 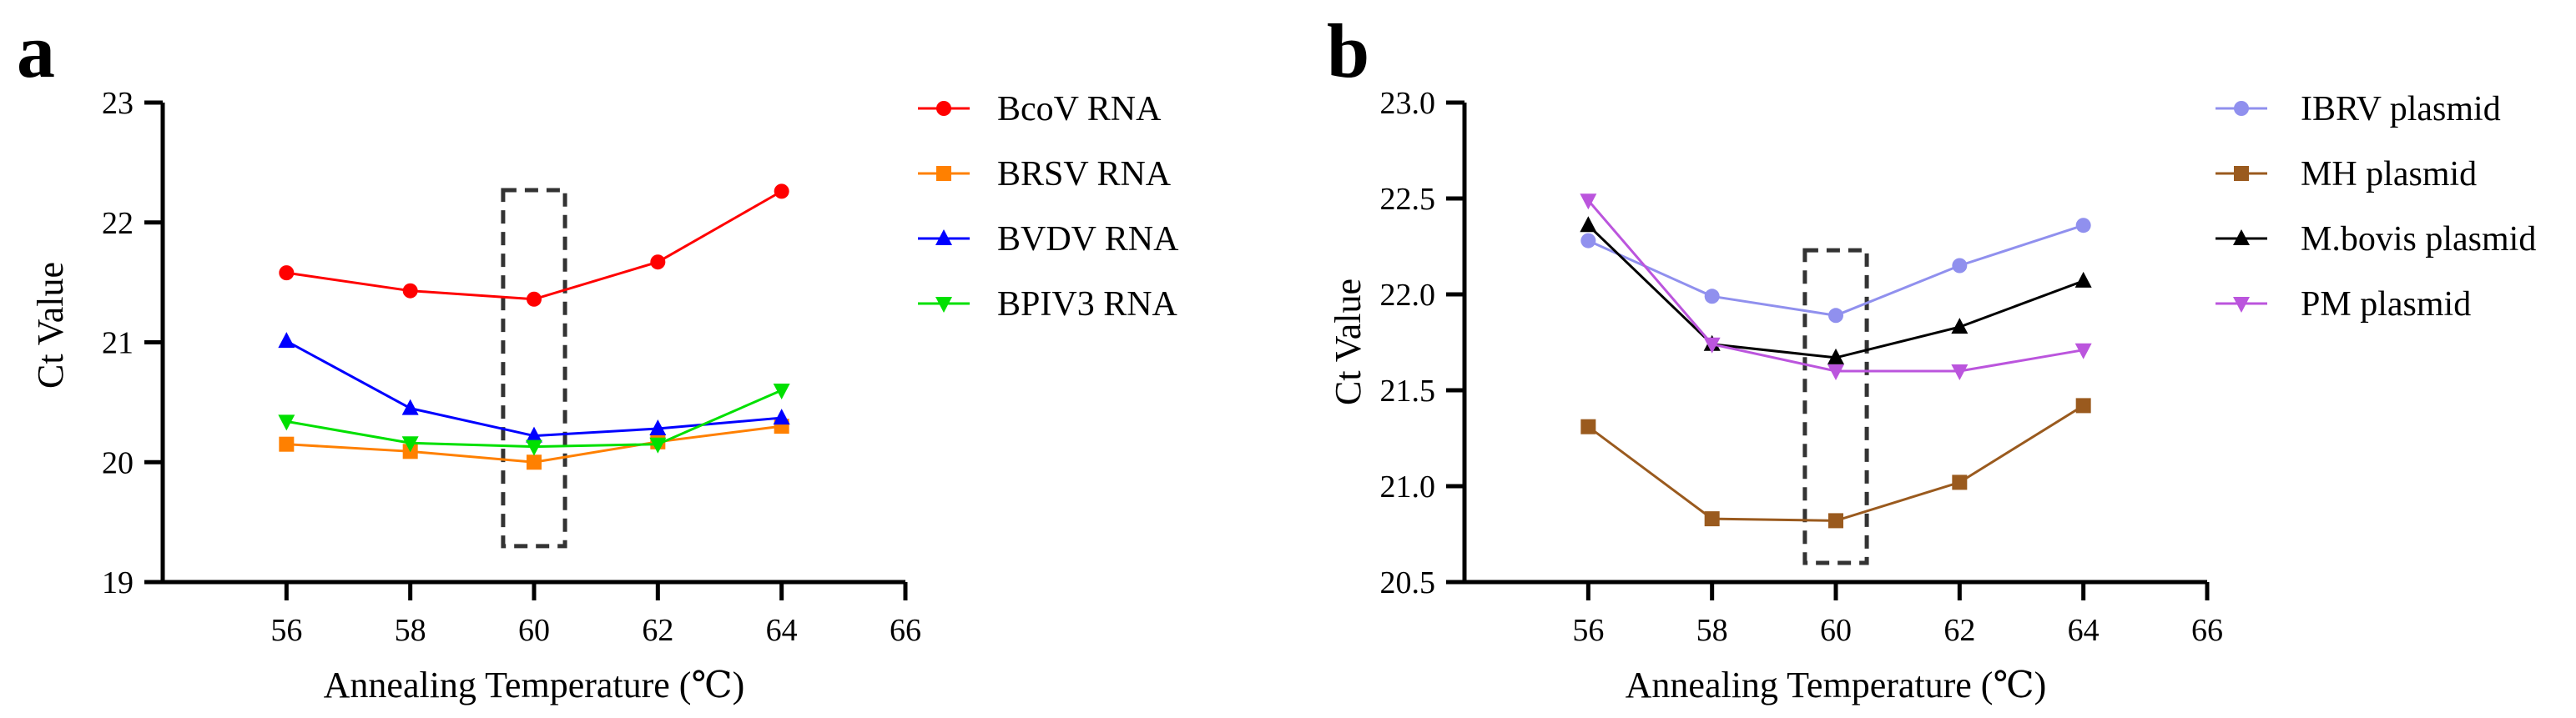 What do you see at coordinates (2418, 239) in the screenshot?
I see `legend-label: M.bovis plasmid` at bounding box center [2418, 239].